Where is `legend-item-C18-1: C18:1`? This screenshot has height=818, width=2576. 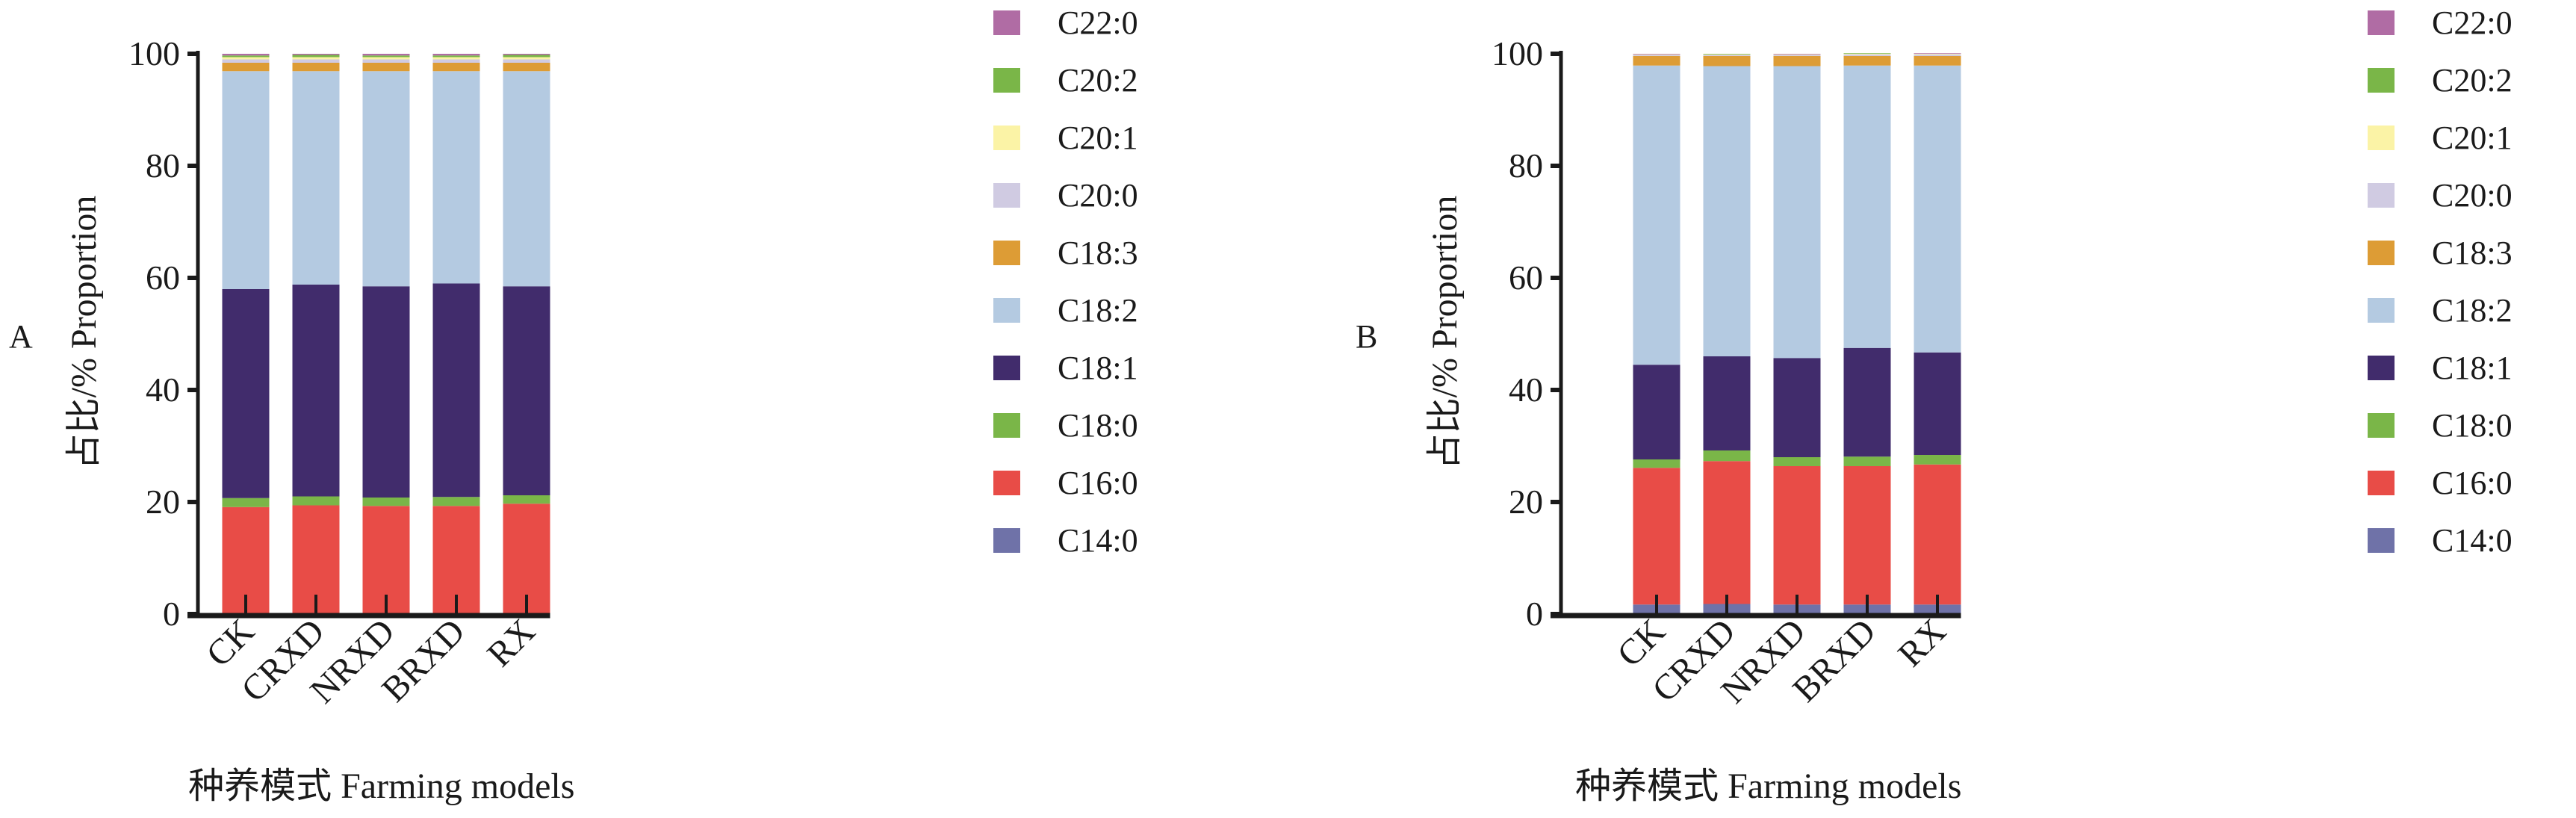 legend-item-C18-1: C18:1 is located at coordinates (1065, 368).